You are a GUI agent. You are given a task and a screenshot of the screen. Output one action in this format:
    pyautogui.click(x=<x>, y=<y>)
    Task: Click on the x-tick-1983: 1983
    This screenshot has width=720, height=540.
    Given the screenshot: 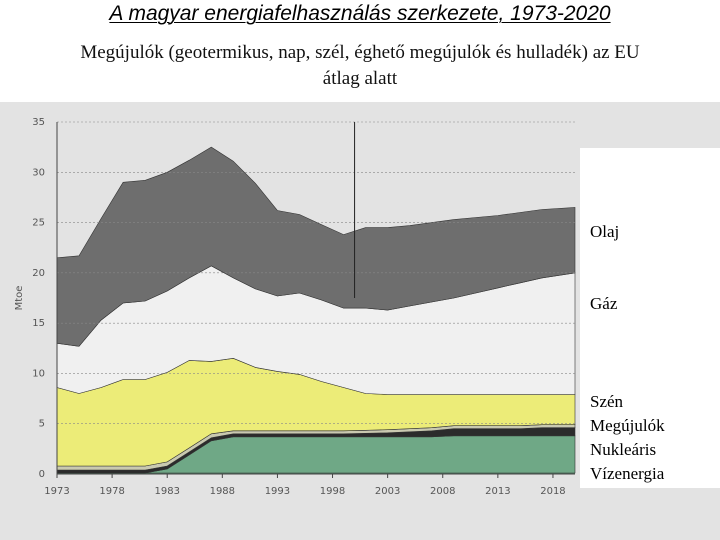 What is the action you would take?
    pyautogui.click(x=166, y=491)
    